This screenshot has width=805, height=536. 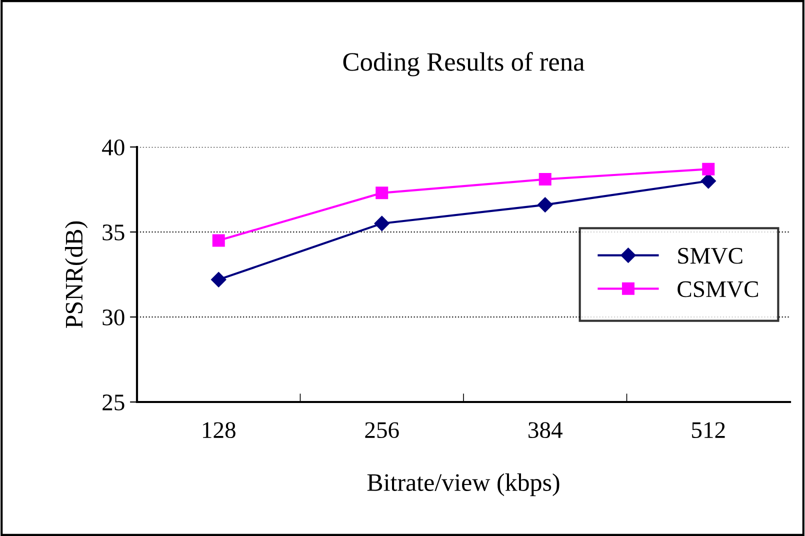 I want to click on legend-label: SMVC, so click(x=710, y=256).